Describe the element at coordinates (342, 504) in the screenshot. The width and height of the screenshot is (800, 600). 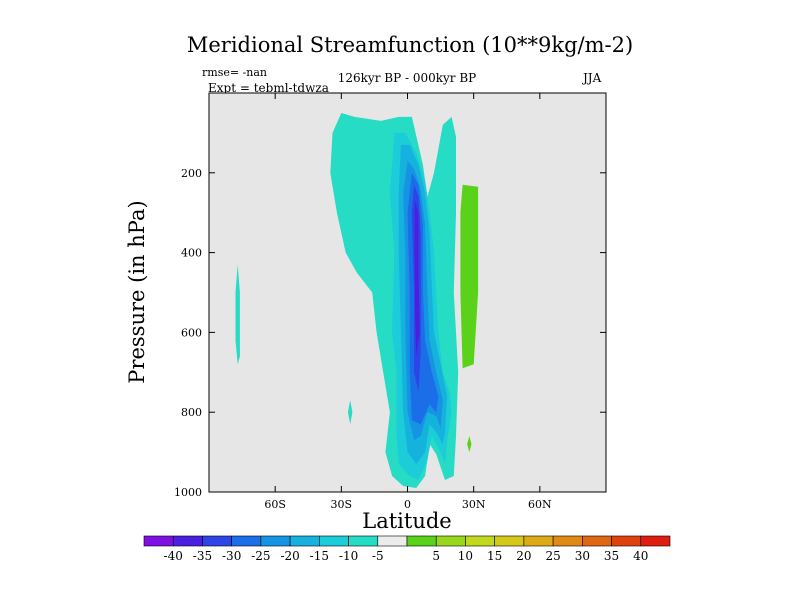
I see `x-tick-label: 30S` at that location.